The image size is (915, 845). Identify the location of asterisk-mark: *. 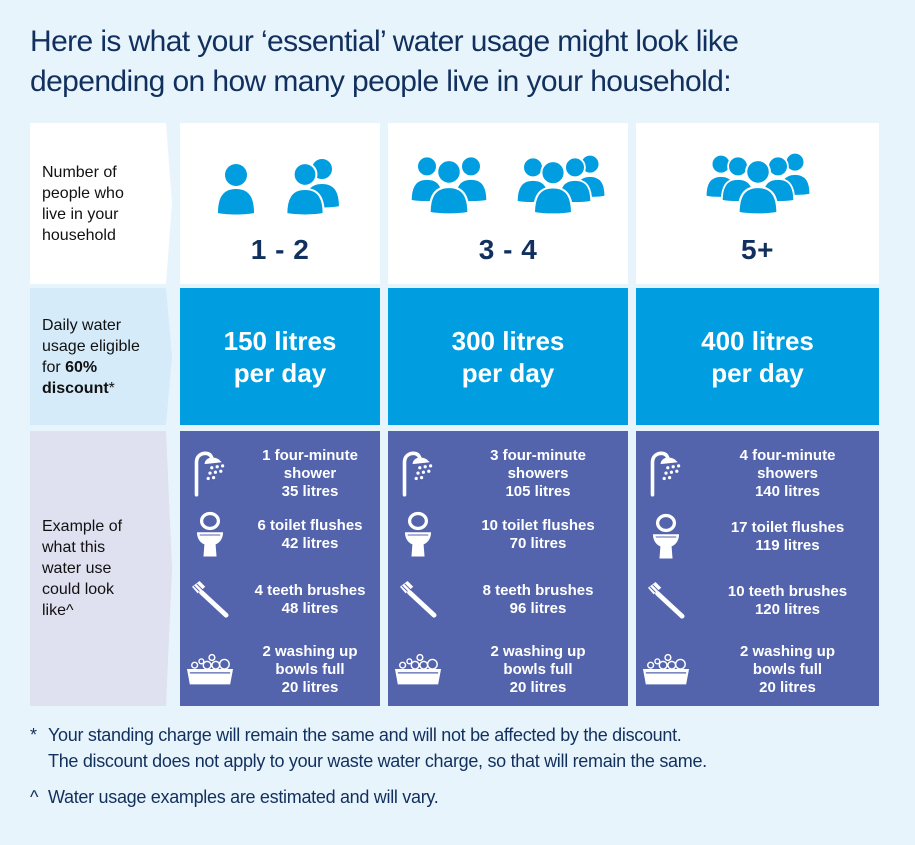
(33, 735).